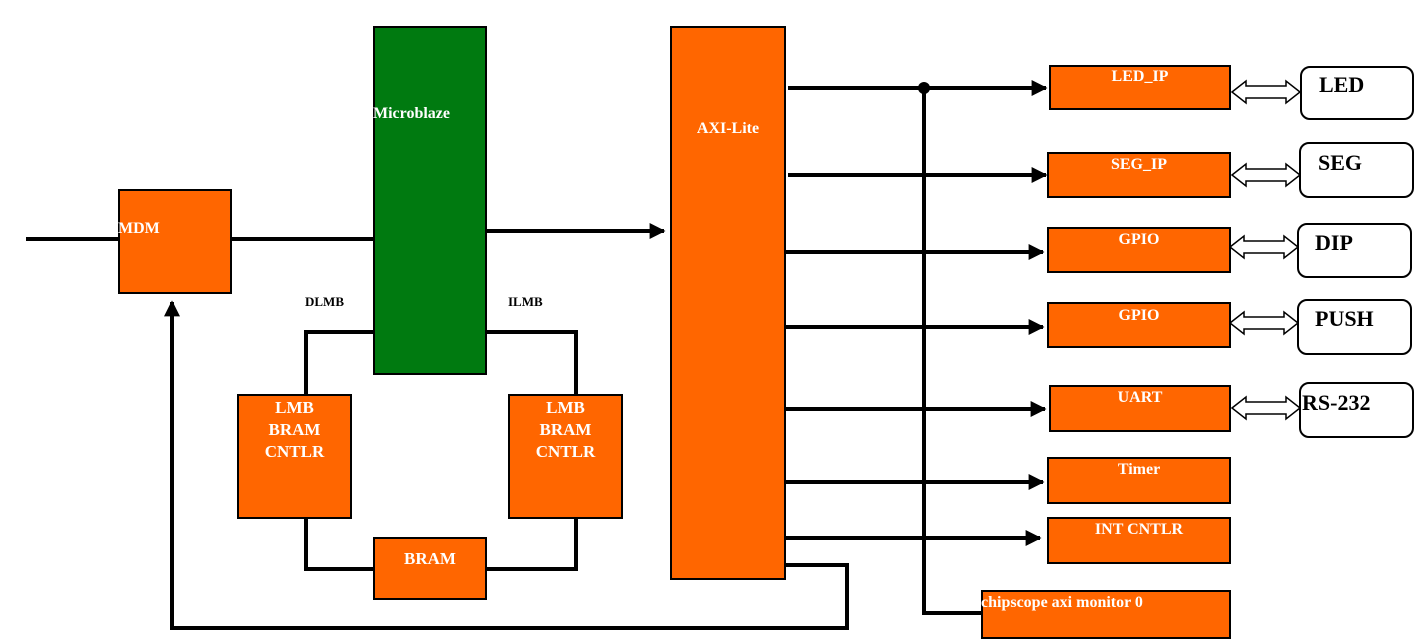  What do you see at coordinates (1340, 162) in the screenshot?
I see `seg-peripheral-label: SEG` at bounding box center [1340, 162].